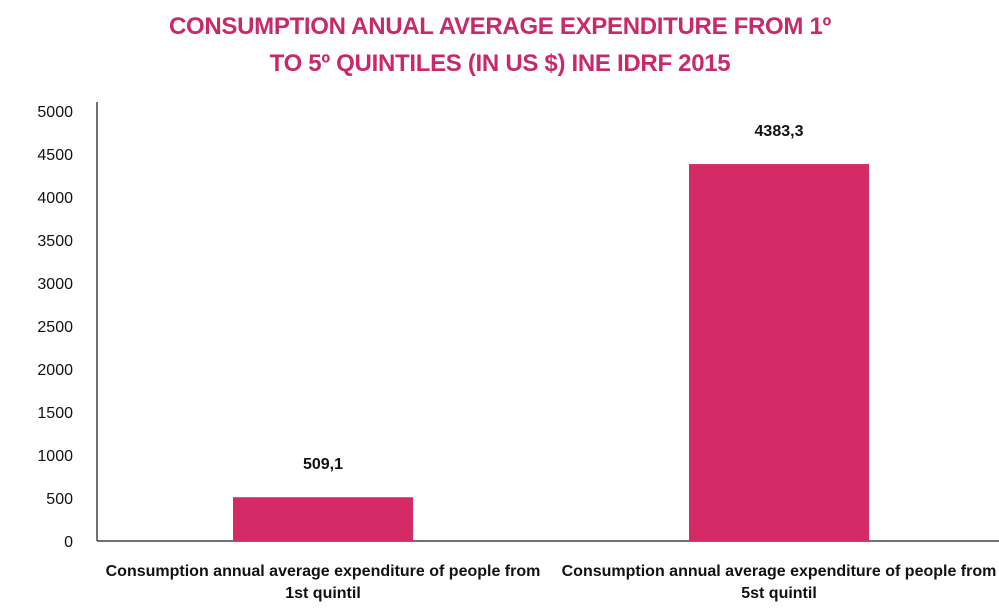  Describe the element at coordinates (59, 499) in the screenshot. I see `y-tick-label: 500` at that location.